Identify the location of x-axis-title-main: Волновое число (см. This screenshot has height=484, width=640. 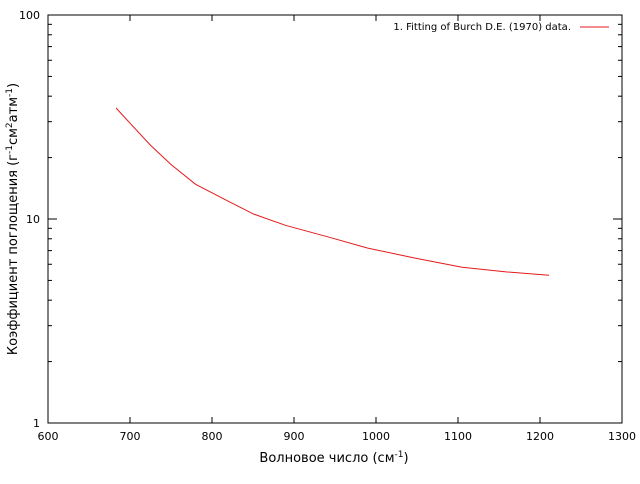
(326, 458).